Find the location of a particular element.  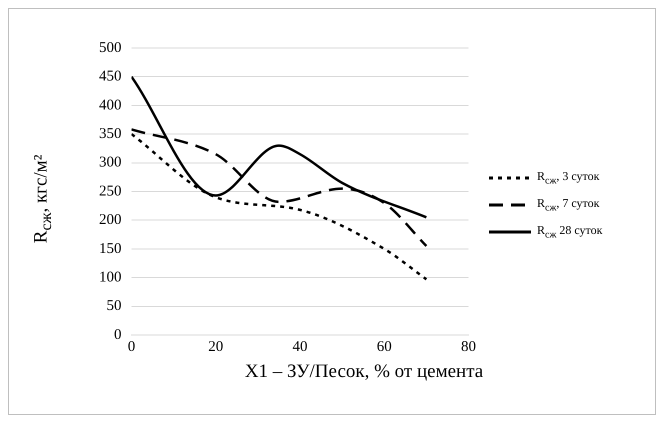

y-tick-label: 50 is located at coordinates (114, 306).